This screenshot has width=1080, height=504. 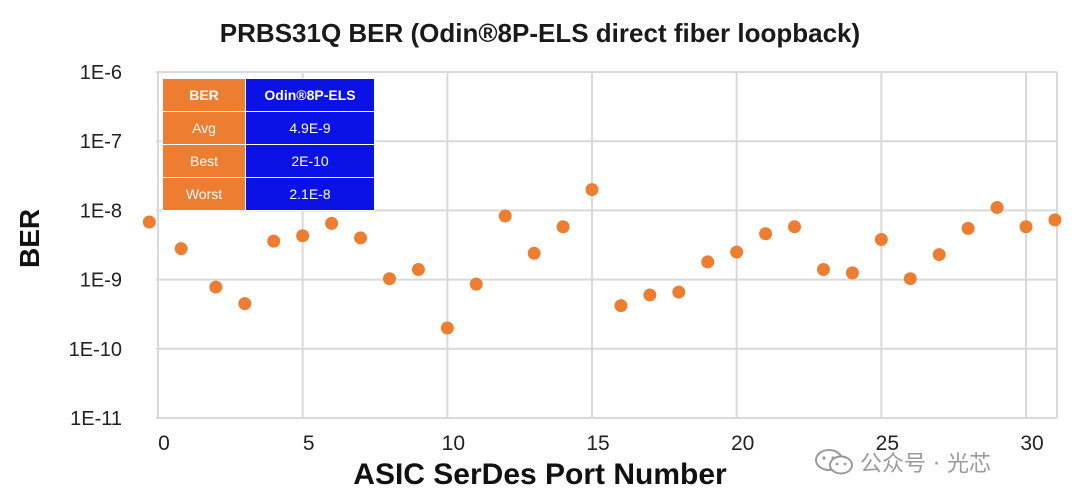 What do you see at coordinates (1031, 443) in the screenshot?
I see `x-tick-label: 30` at bounding box center [1031, 443].